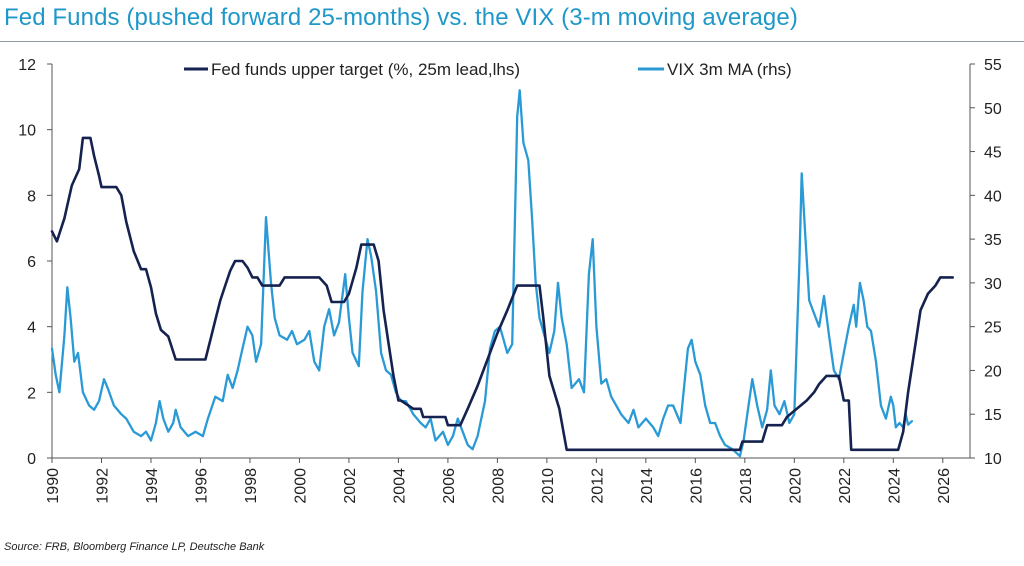 The image size is (1024, 566). Describe the element at coordinates (993, 240) in the screenshot. I see `right-tick-label: 35` at that location.